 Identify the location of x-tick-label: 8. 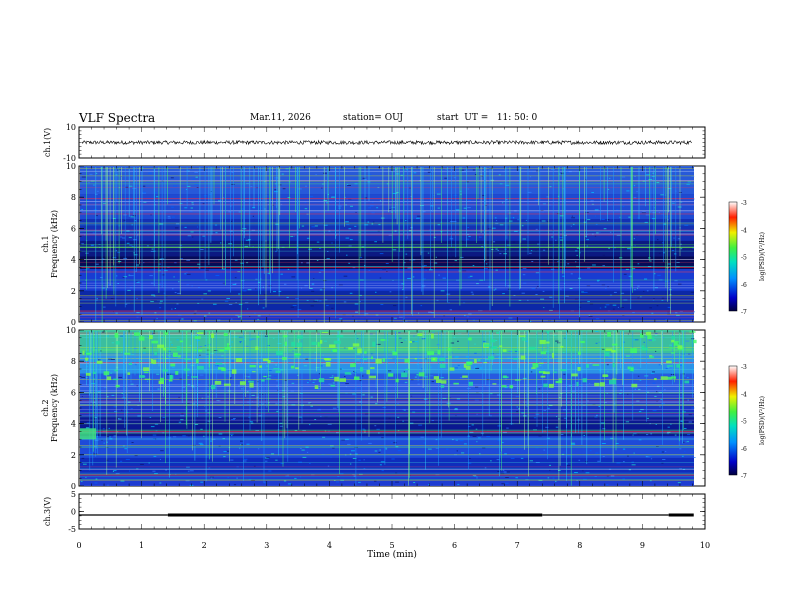
(579, 545).